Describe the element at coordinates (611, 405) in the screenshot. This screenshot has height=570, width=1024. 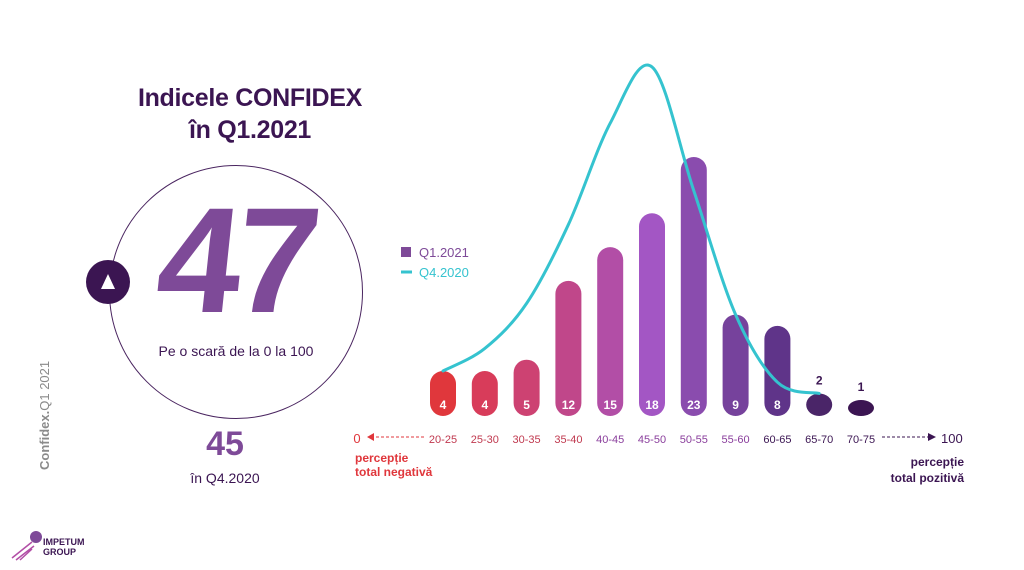
I see `bar-value-40-45: 15` at that location.